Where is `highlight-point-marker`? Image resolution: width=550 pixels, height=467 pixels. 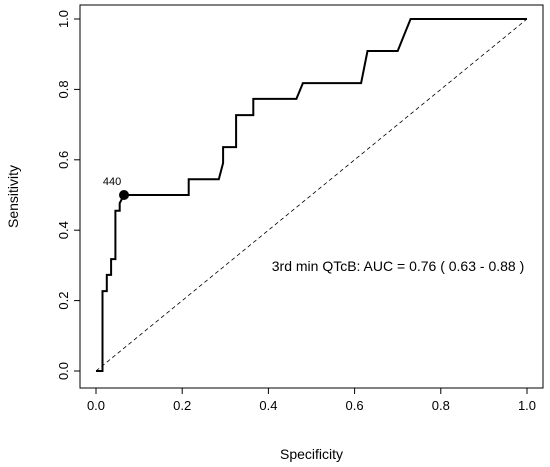
highlight-point-marker is located at coordinates (124, 195).